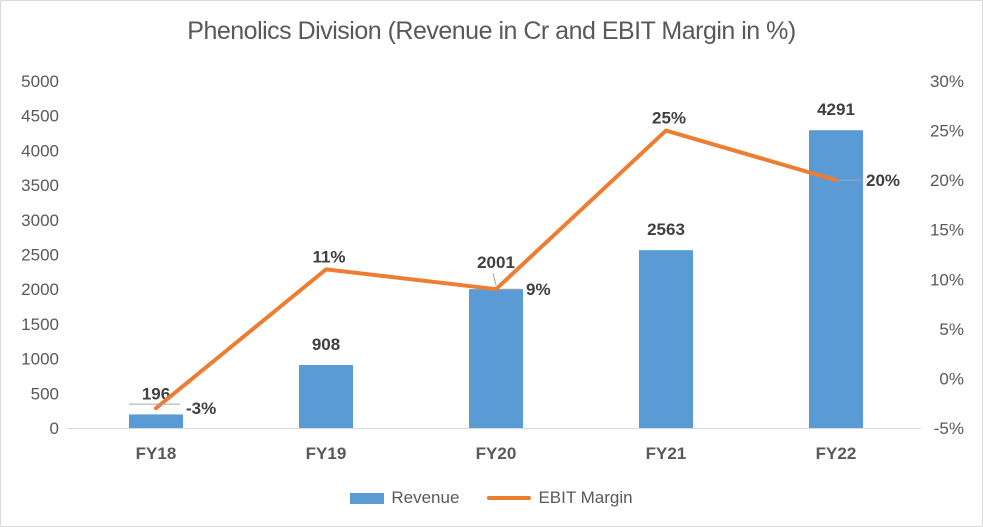 Image resolution: width=983 pixels, height=527 pixels. What do you see at coordinates (669, 118) in the screenshot?
I see `ebit-margin-data-label: 25%` at bounding box center [669, 118].